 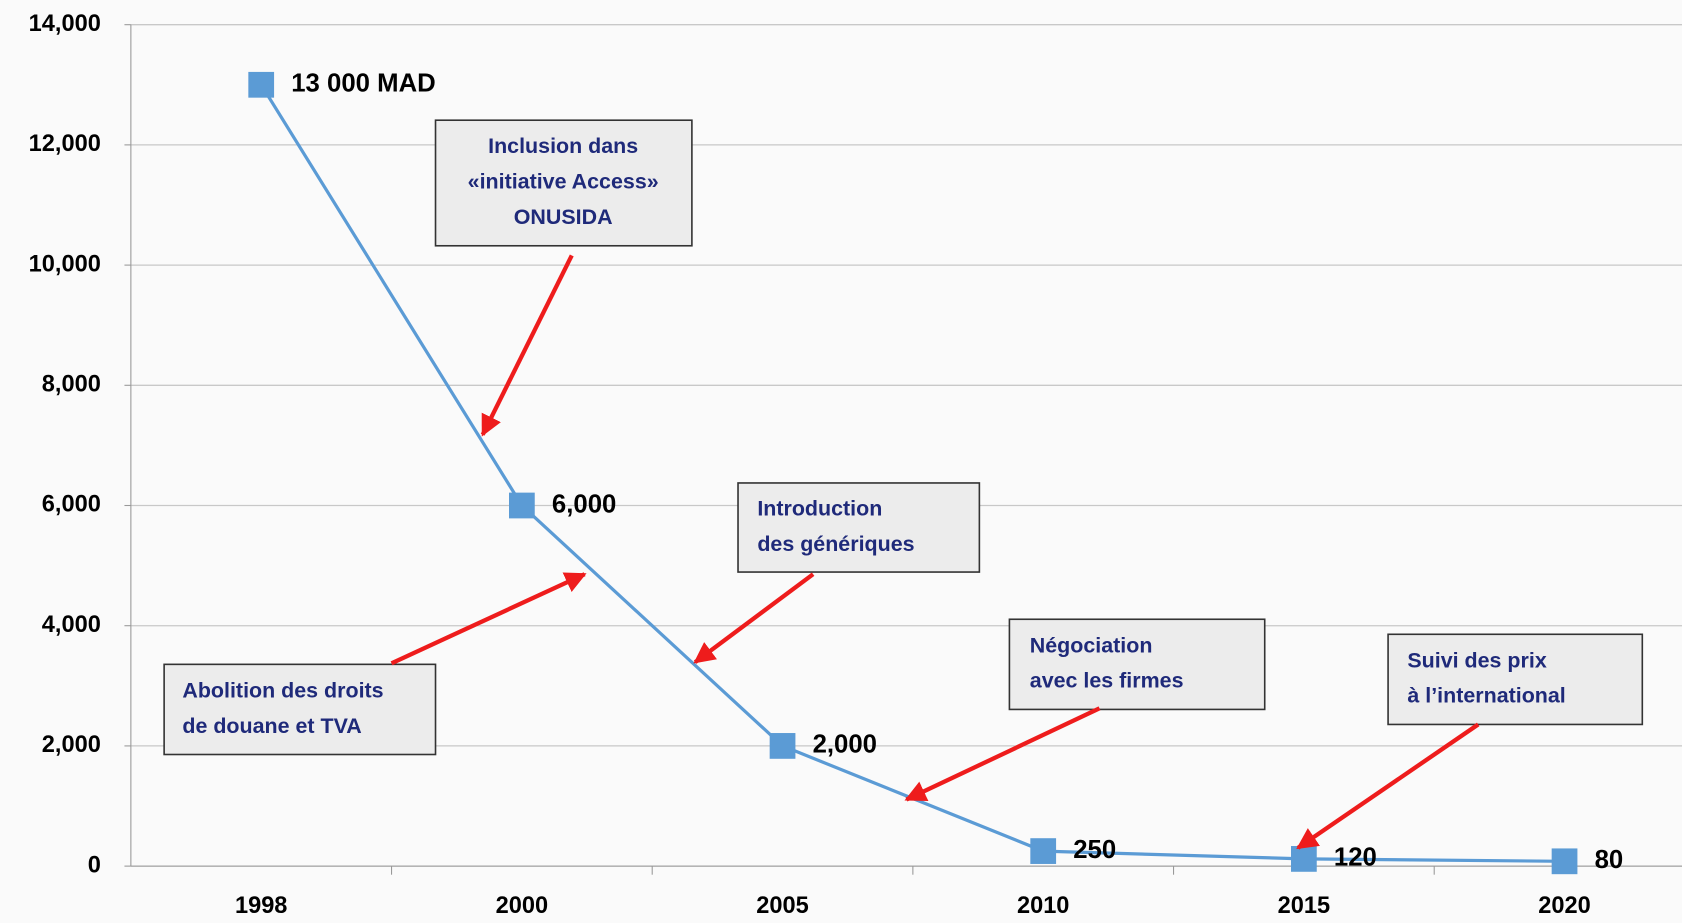 I want to click on x-tick-label: 2010, so click(x=1043, y=906).